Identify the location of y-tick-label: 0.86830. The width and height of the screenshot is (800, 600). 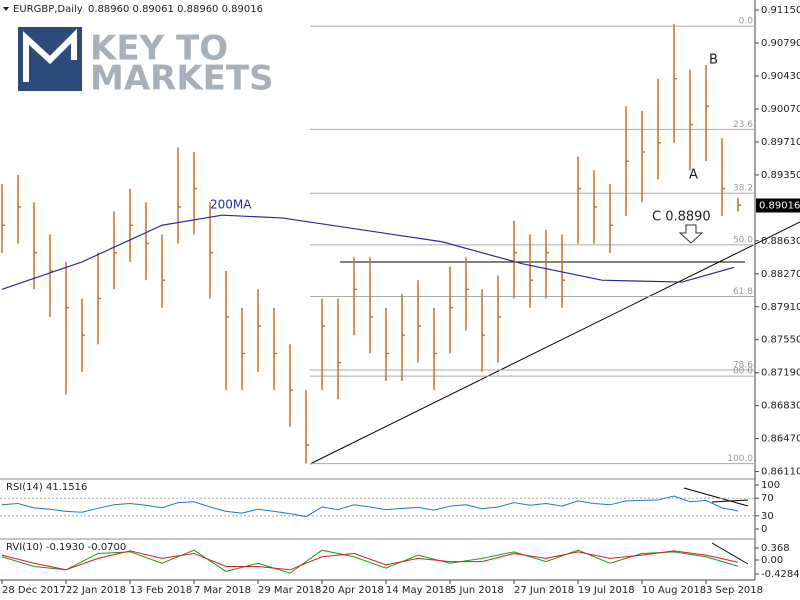
(780, 406).